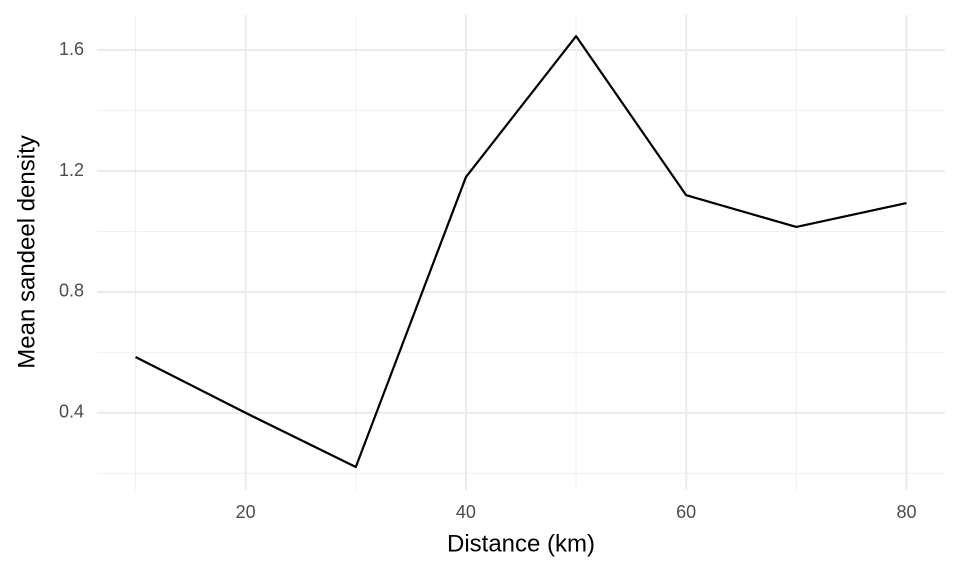  Describe the element at coordinates (521, 543) in the screenshot. I see `x-axis-title: Distance (km)` at that location.